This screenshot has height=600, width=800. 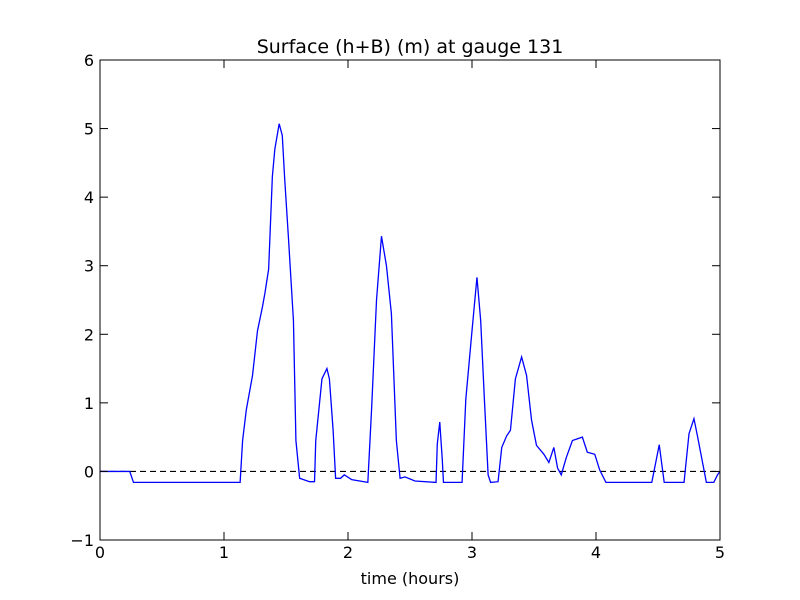 What do you see at coordinates (100, 552) in the screenshot?
I see `x-tick-label: 0` at bounding box center [100, 552].